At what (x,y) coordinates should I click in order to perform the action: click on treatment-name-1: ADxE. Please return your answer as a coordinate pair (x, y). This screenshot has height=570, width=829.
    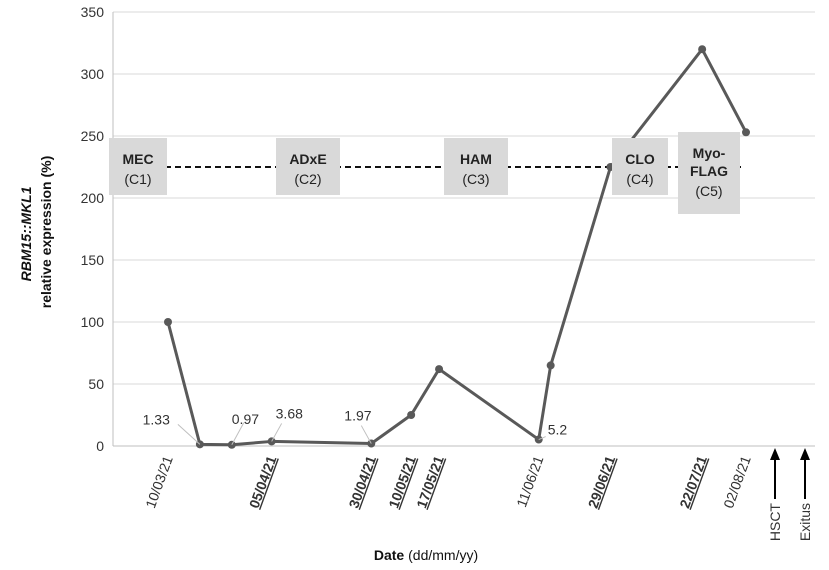
    Looking at the image, I should click on (307, 159).